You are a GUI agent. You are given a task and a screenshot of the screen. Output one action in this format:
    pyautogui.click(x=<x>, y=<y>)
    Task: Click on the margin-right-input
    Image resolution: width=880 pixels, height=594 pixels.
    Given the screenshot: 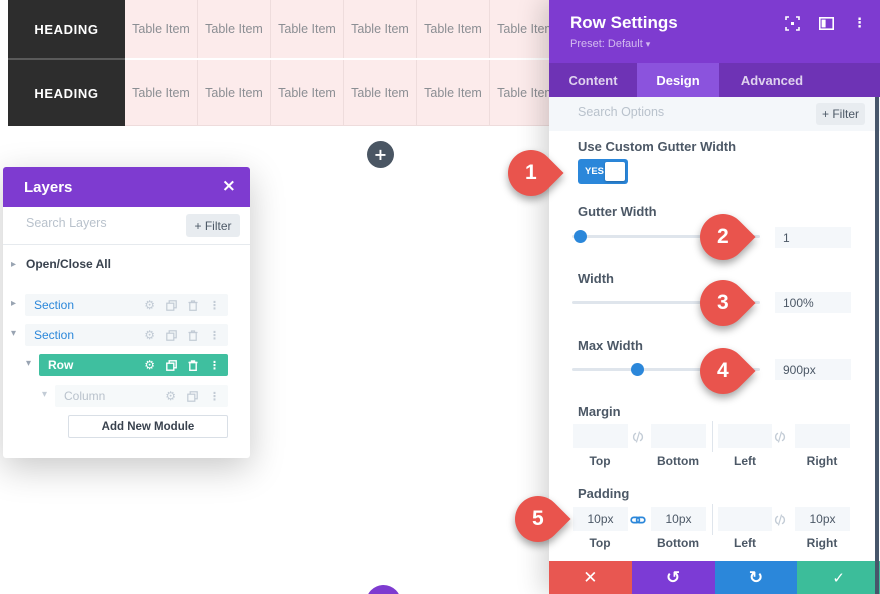 What is the action you would take?
    pyautogui.click(x=822, y=436)
    